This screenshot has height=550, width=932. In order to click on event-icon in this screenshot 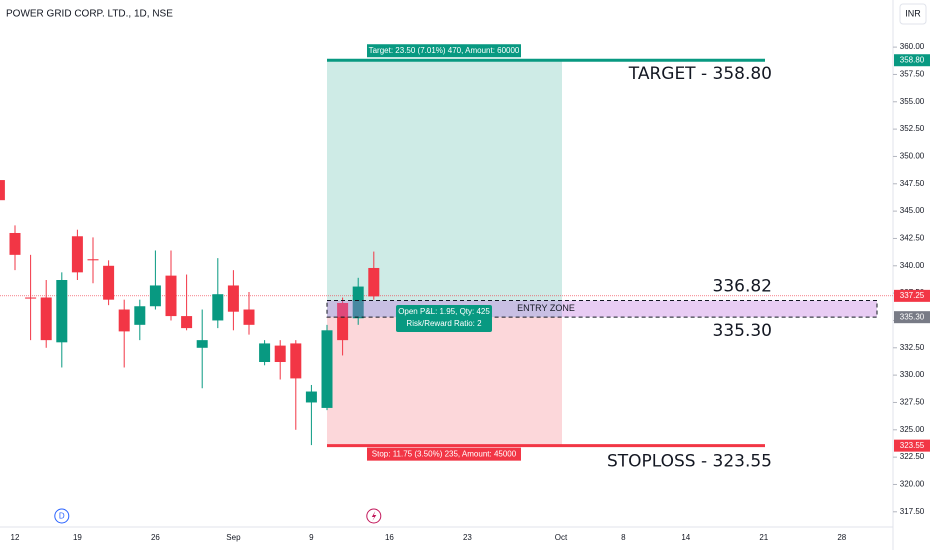, I will do `click(374, 516)`.